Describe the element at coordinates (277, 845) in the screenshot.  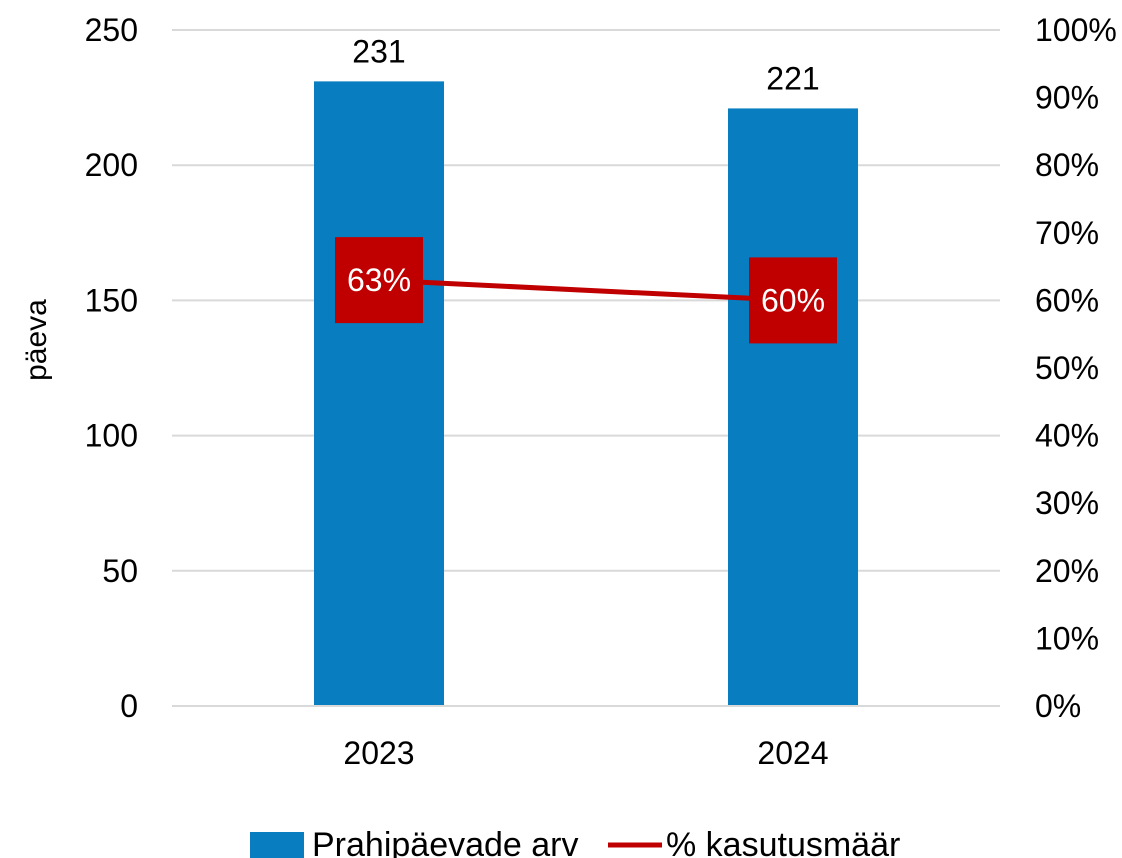
I see `legend-swatch-bar` at that location.